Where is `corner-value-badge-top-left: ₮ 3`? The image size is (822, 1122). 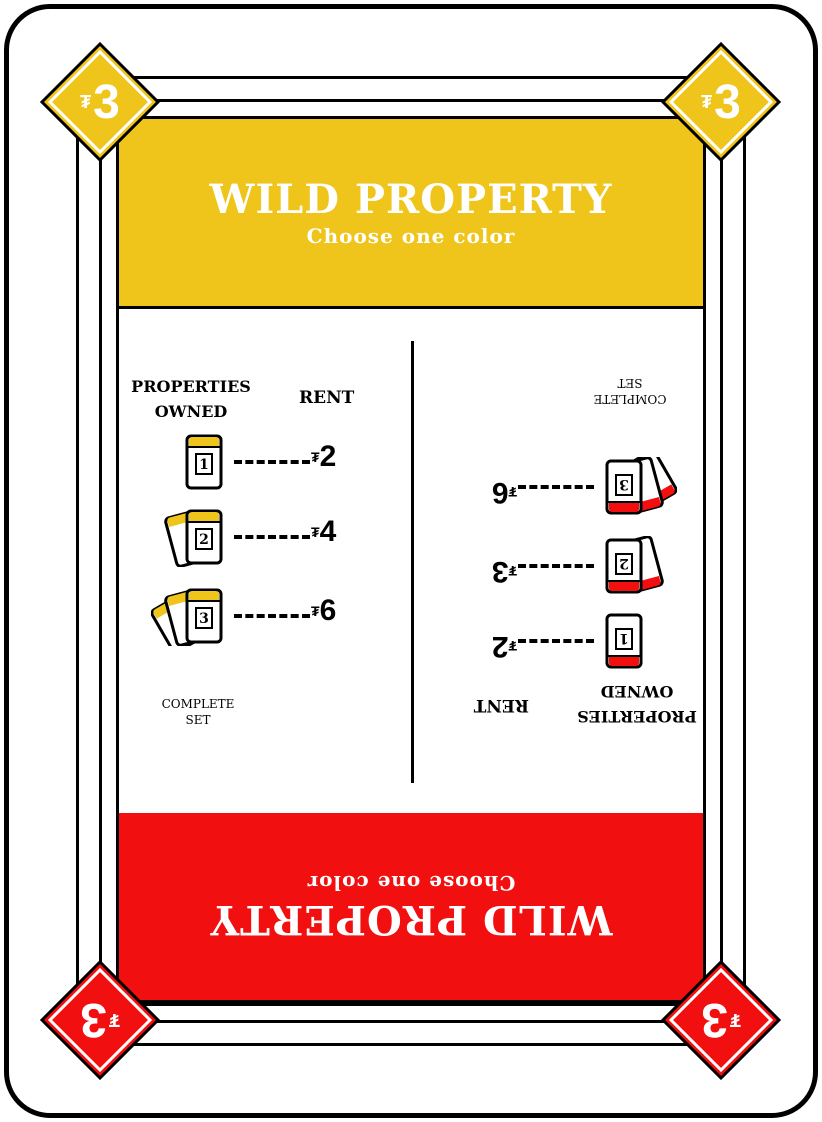
corner-value-badge-top-left: ₮ 3 is located at coordinates (100, 102).